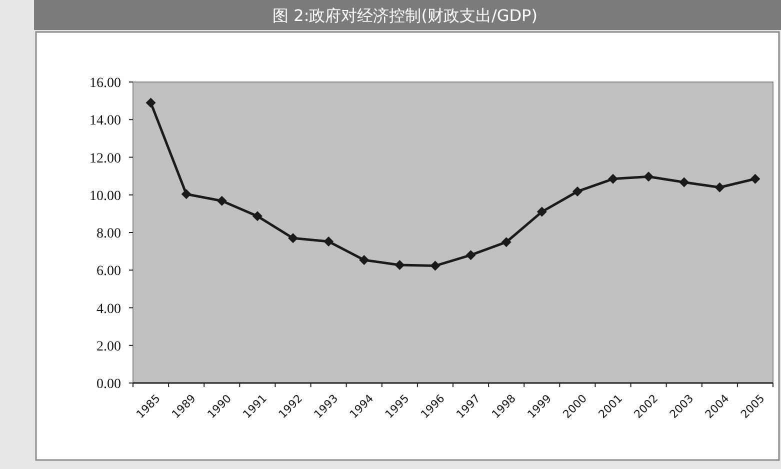  What do you see at coordinates (108, 346) in the screenshot?
I see `y-tick-label: 2.00` at bounding box center [108, 346].